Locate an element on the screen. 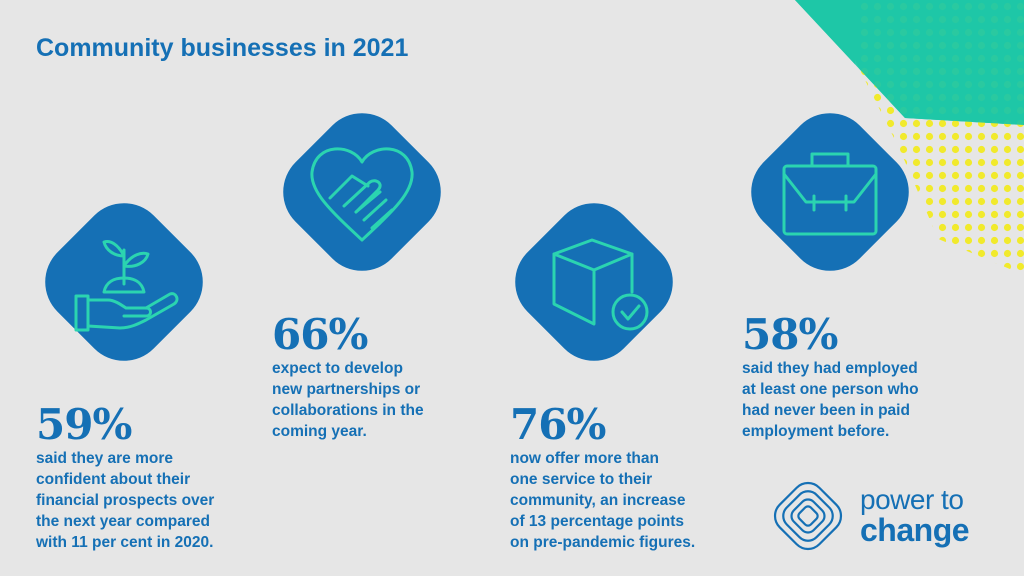 This screenshot has width=1024, height=576. stat-value: 58% is located at coordinates (790, 334).